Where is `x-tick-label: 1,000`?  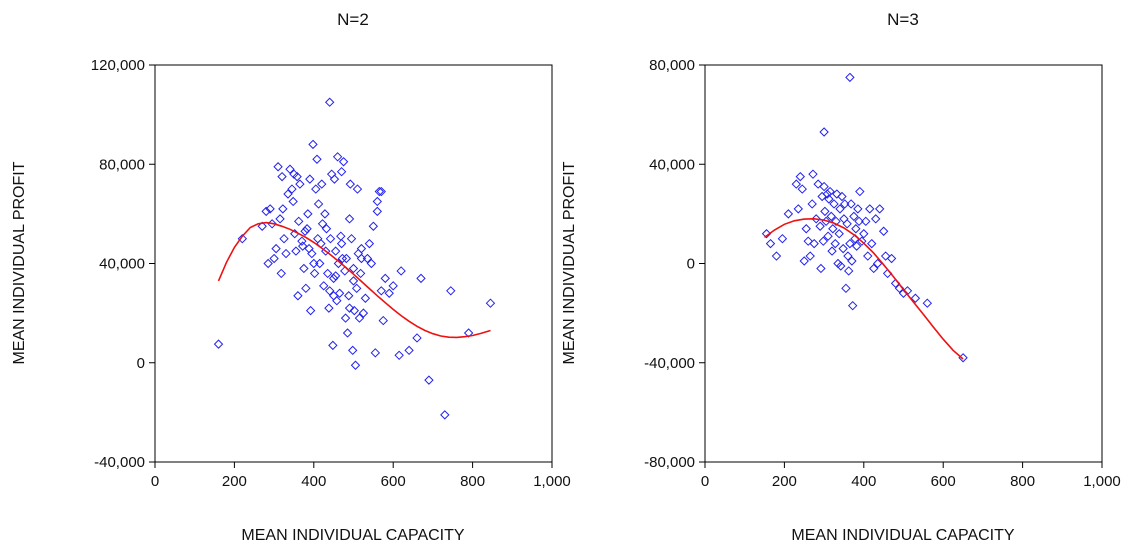 x-tick-label: 1,000 is located at coordinates (552, 481).